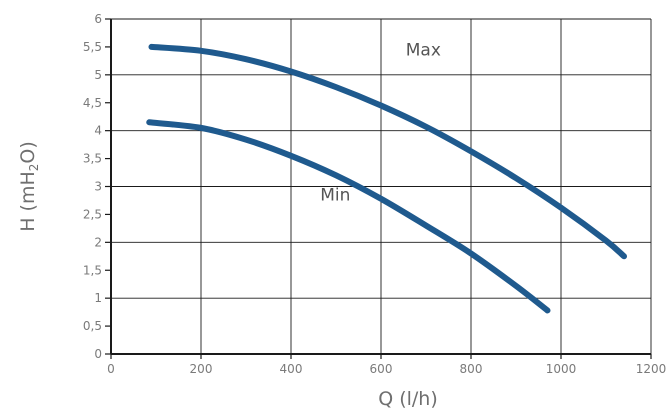 This screenshot has width=670, height=412. Describe the element at coordinates (423, 50) in the screenshot. I see `series-label-max: Max` at that location.